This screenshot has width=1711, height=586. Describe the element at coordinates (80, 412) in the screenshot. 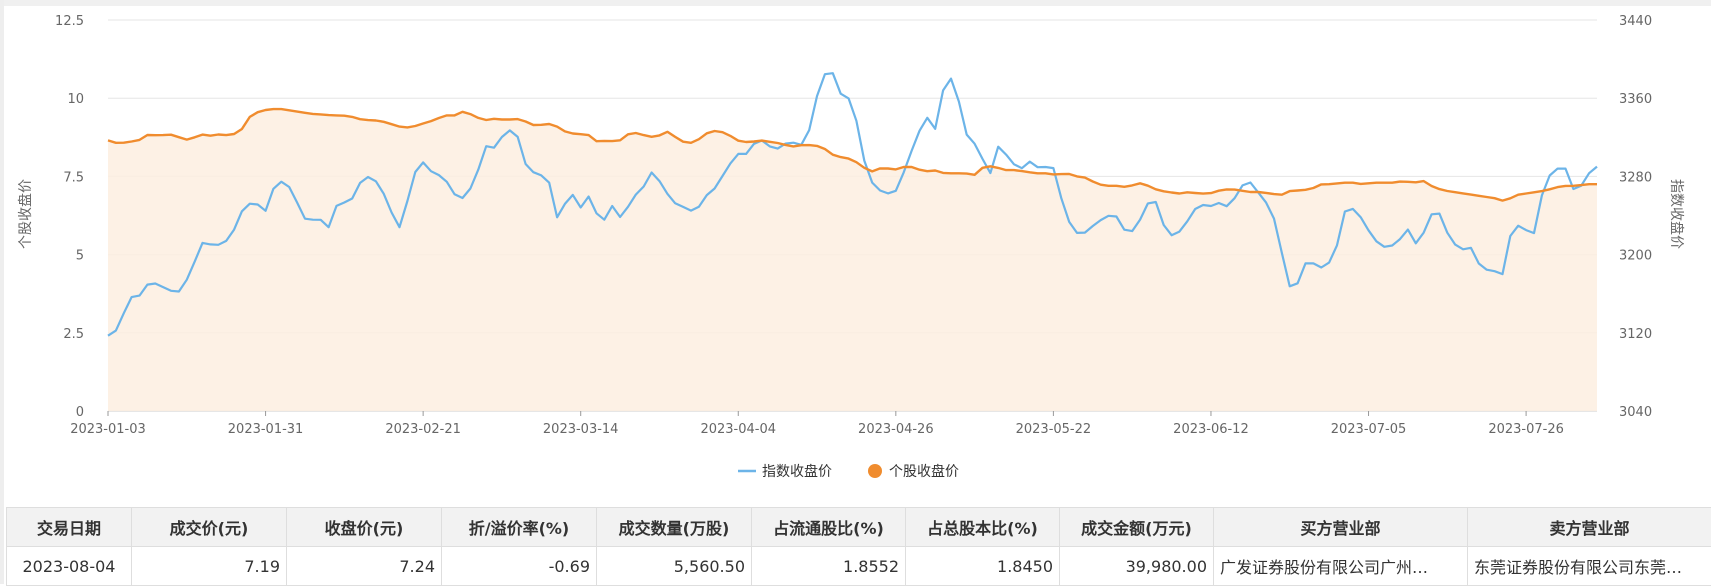

I see `left-tick-label: 0` at that location.